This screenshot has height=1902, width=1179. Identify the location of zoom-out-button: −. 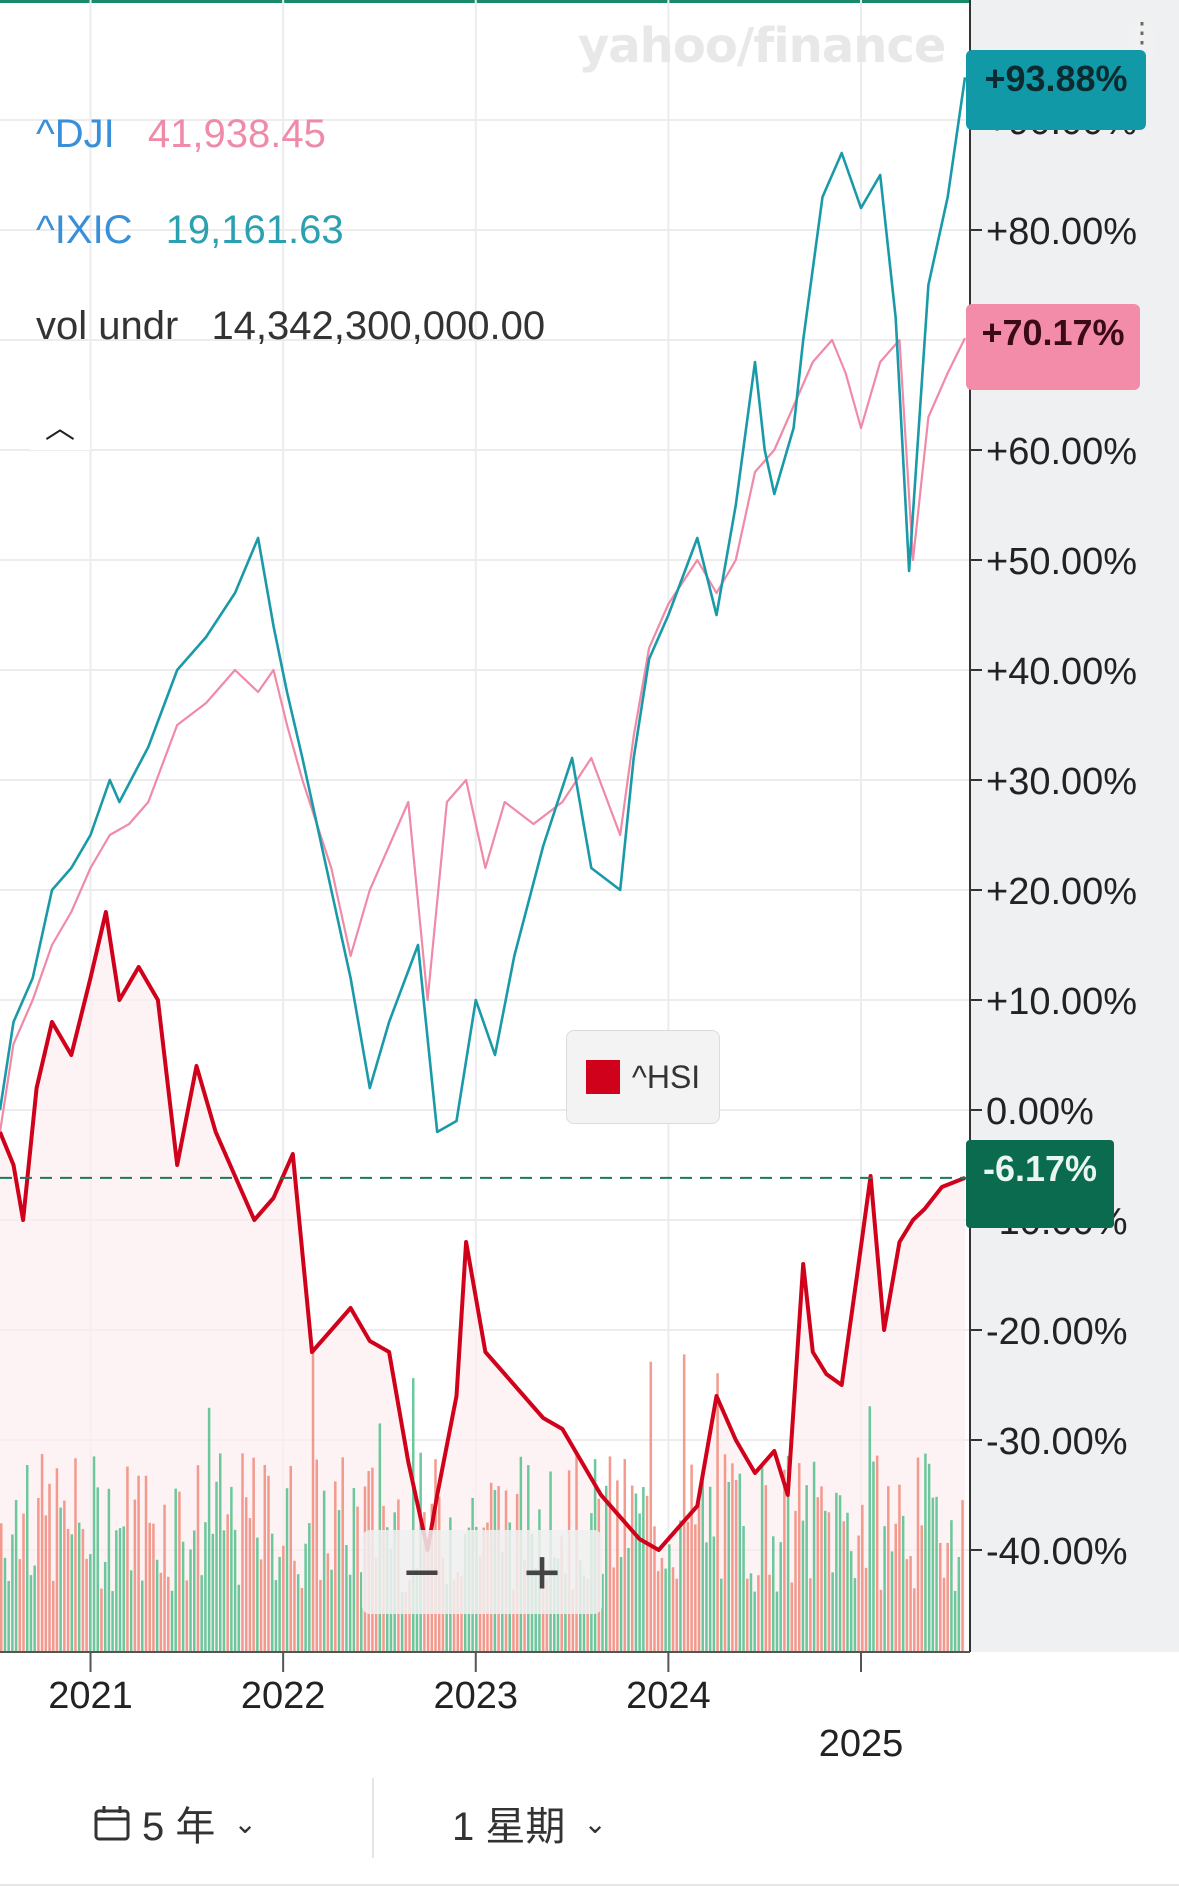
(422, 1572).